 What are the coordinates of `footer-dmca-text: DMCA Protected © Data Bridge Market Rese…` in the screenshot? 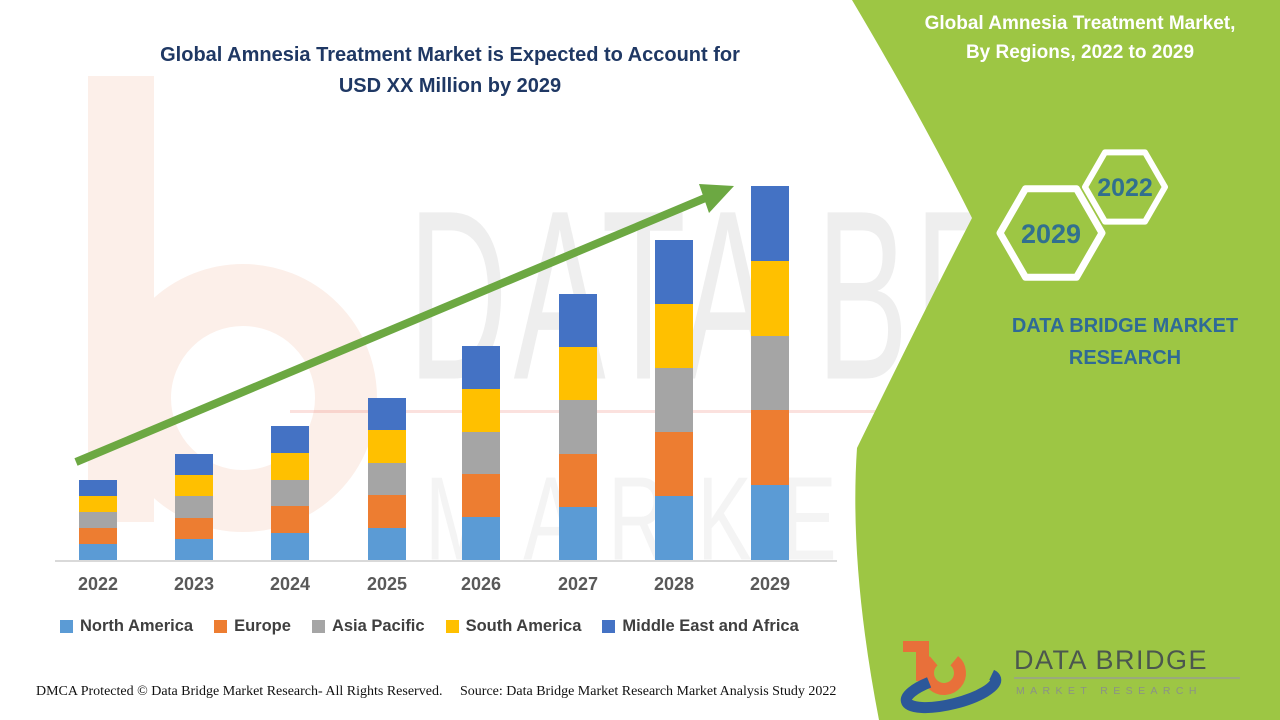 It's located at (239, 691).